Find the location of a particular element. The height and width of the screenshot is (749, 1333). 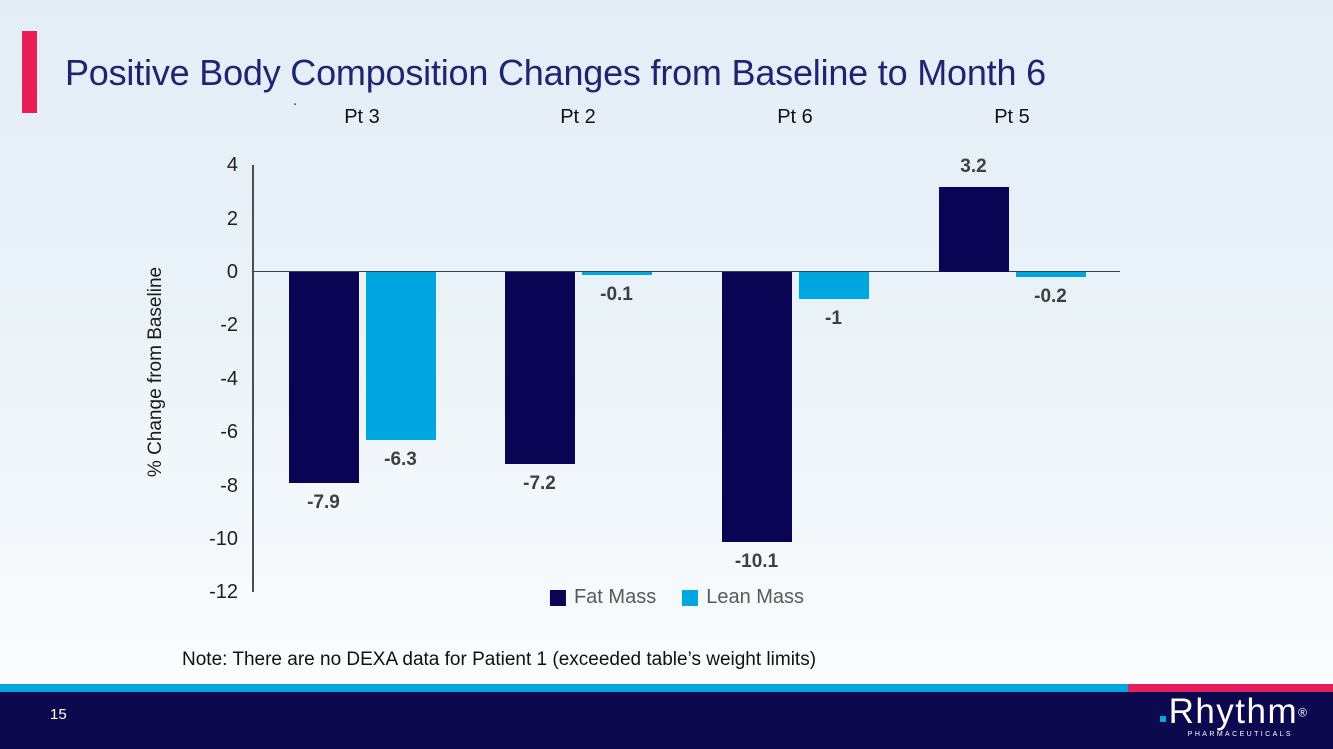

footer-bar: 15 Rhythm® PHARMACEUTICALS is located at coordinates (666, 720).